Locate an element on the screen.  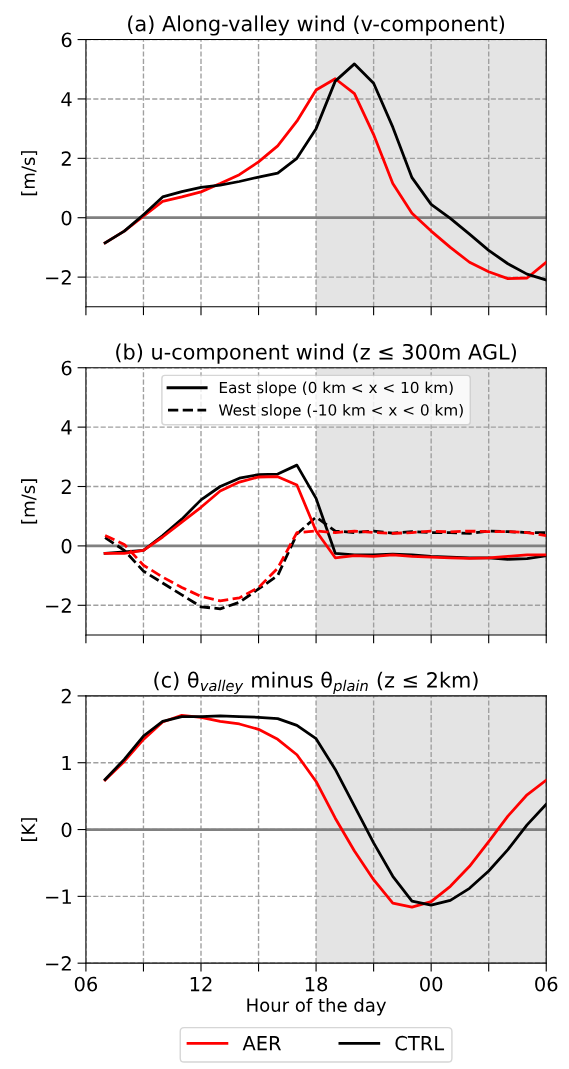
legend-label: AER is located at coordinates (261, 1043).